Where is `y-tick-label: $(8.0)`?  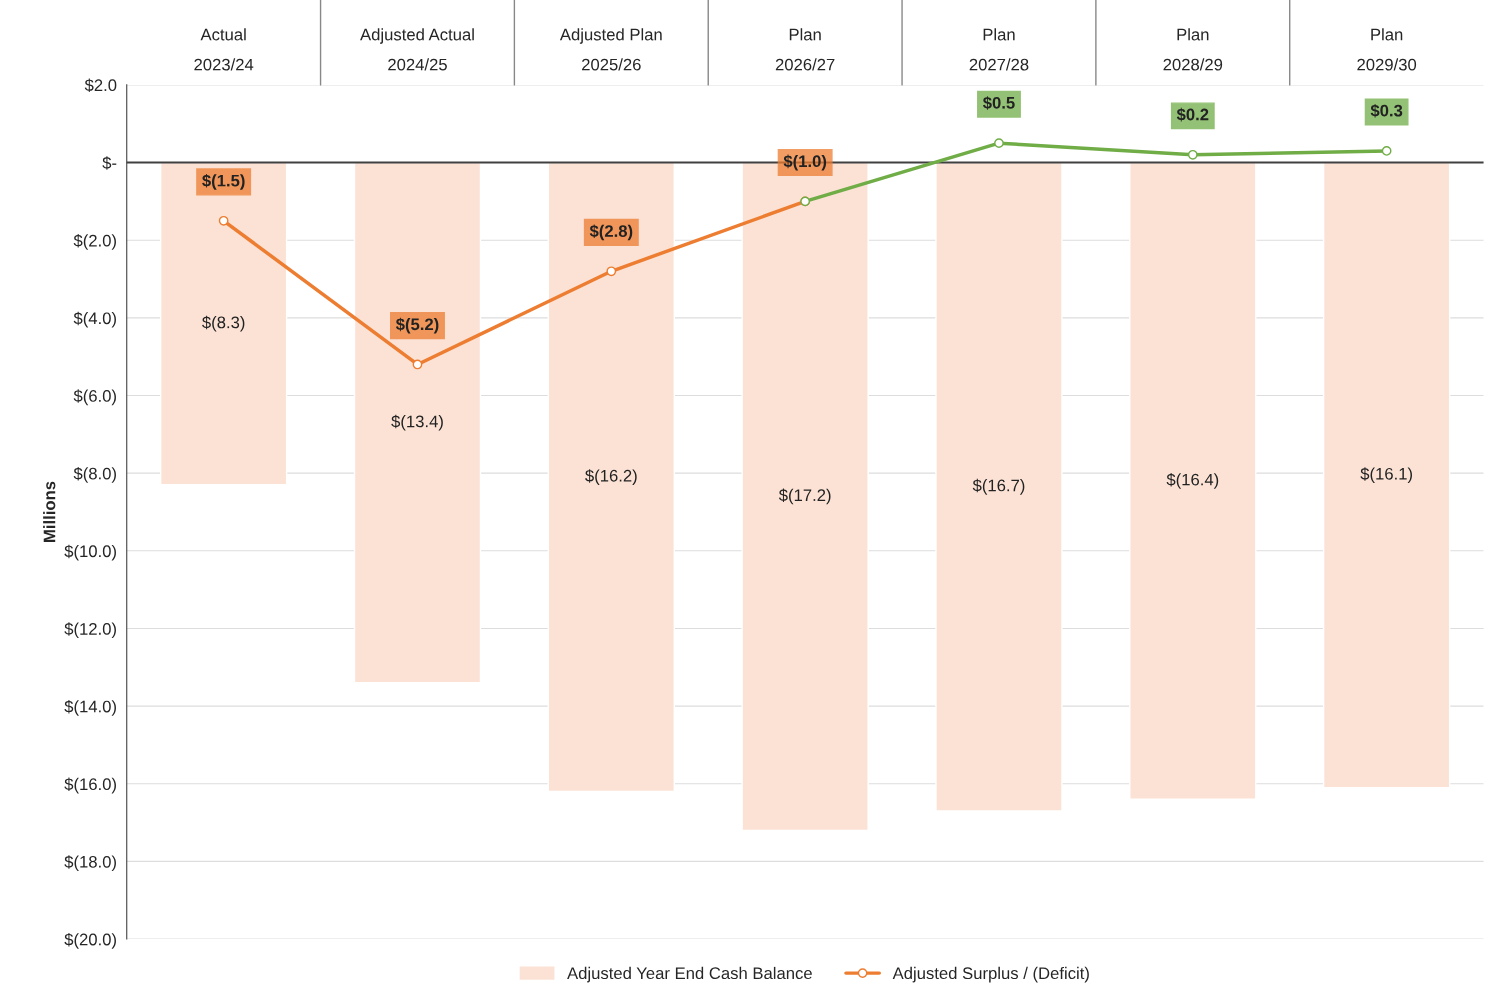
y-tick-label: $(8.0) is located at coordinates (94, 474).